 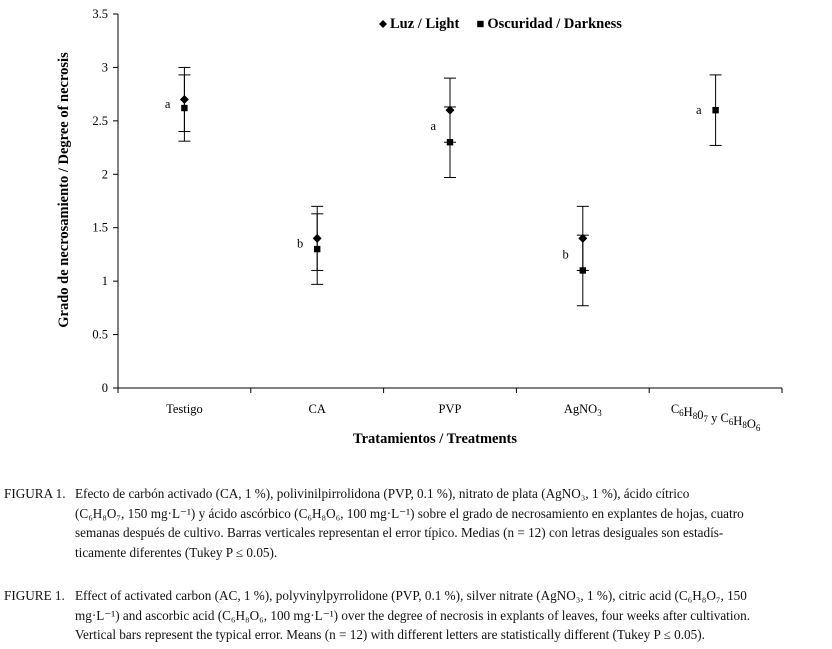 What do you see at coordinates (100, 121) in the screenshot?
I see `y-tick-label: 2.5` at bounding box center [100, 121].